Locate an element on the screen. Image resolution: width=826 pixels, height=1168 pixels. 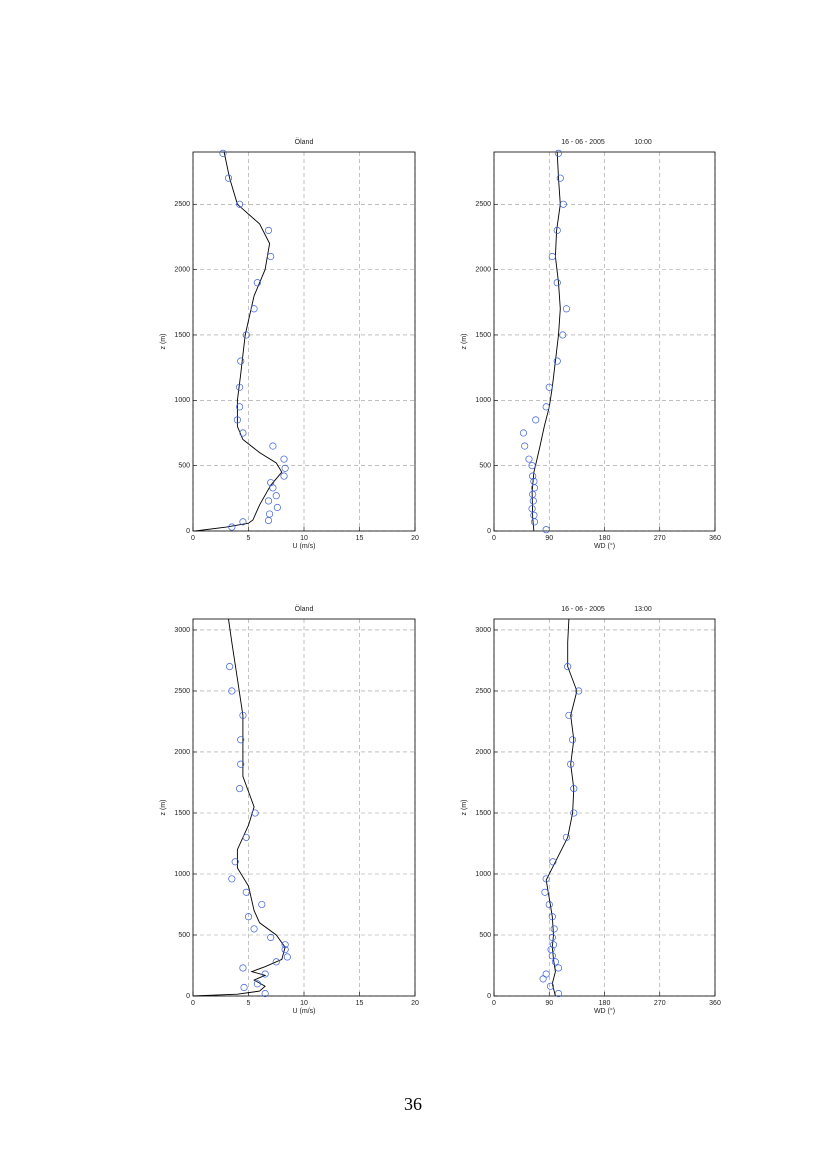
chart-time: 10:00 is located at coordinates (643, 142).